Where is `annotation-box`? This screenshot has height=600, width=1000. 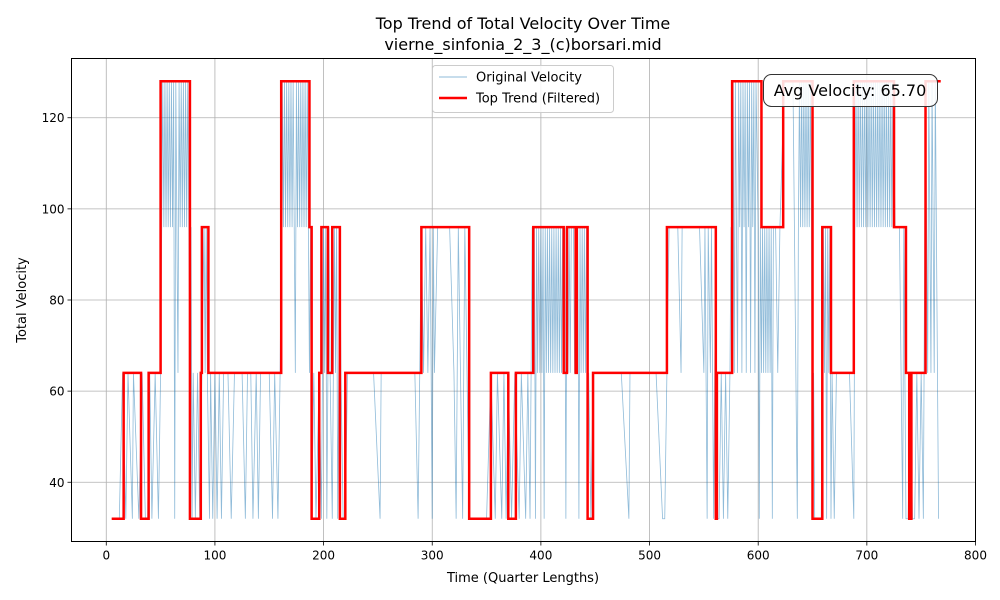 annotation-box is located at coordinates (850, 90).